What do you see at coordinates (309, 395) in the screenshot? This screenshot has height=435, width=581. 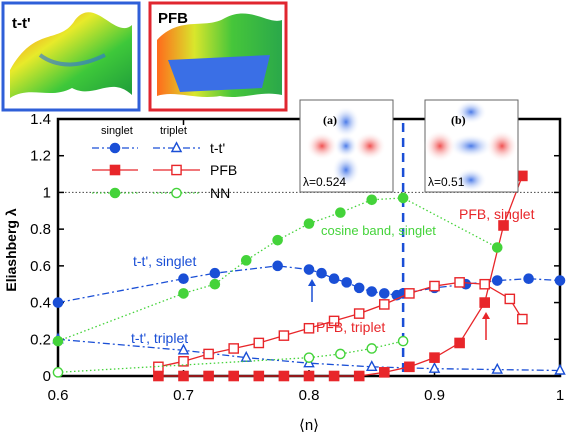 I see `x-tick-label: 0.8` at bounding box center [309, 395].